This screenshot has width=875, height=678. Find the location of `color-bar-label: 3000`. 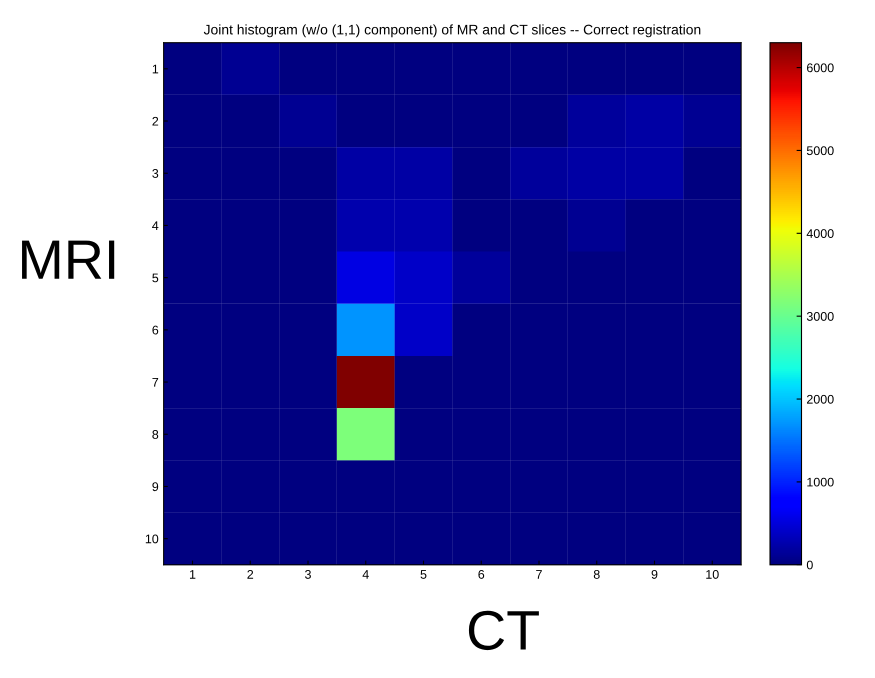

color-bar-label: 3000 is located at coordinates (820, 316).